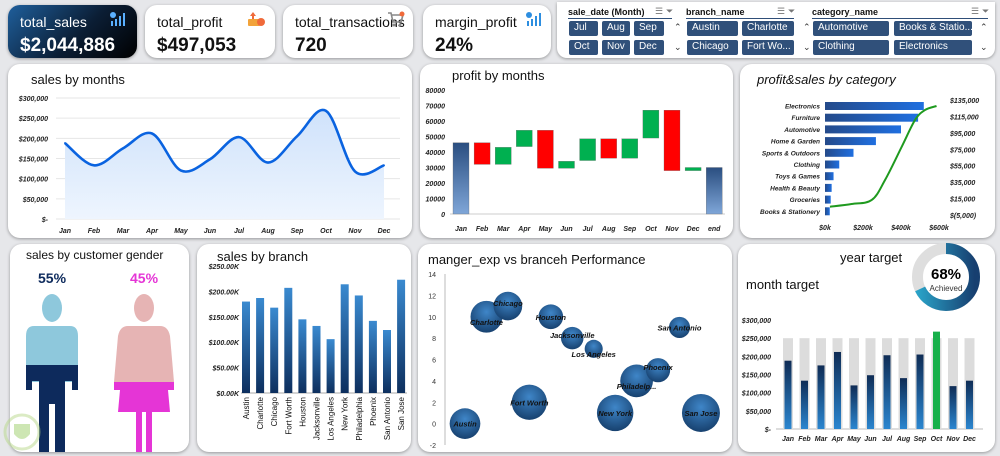 This screenshot has width=1000, height=456. Describe the element at coordinates (939, 228) in the screenshot. I see `x-tick-label: $600k` at that location.